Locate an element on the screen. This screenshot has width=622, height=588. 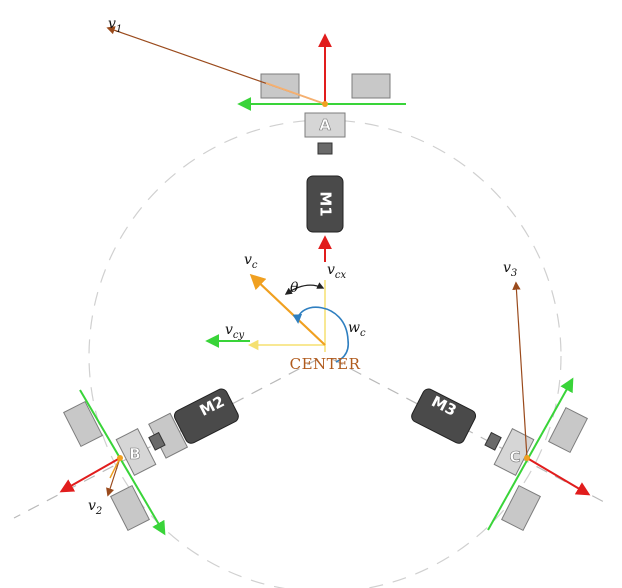
center-label: CENTER is located at coordinates (325, 364).